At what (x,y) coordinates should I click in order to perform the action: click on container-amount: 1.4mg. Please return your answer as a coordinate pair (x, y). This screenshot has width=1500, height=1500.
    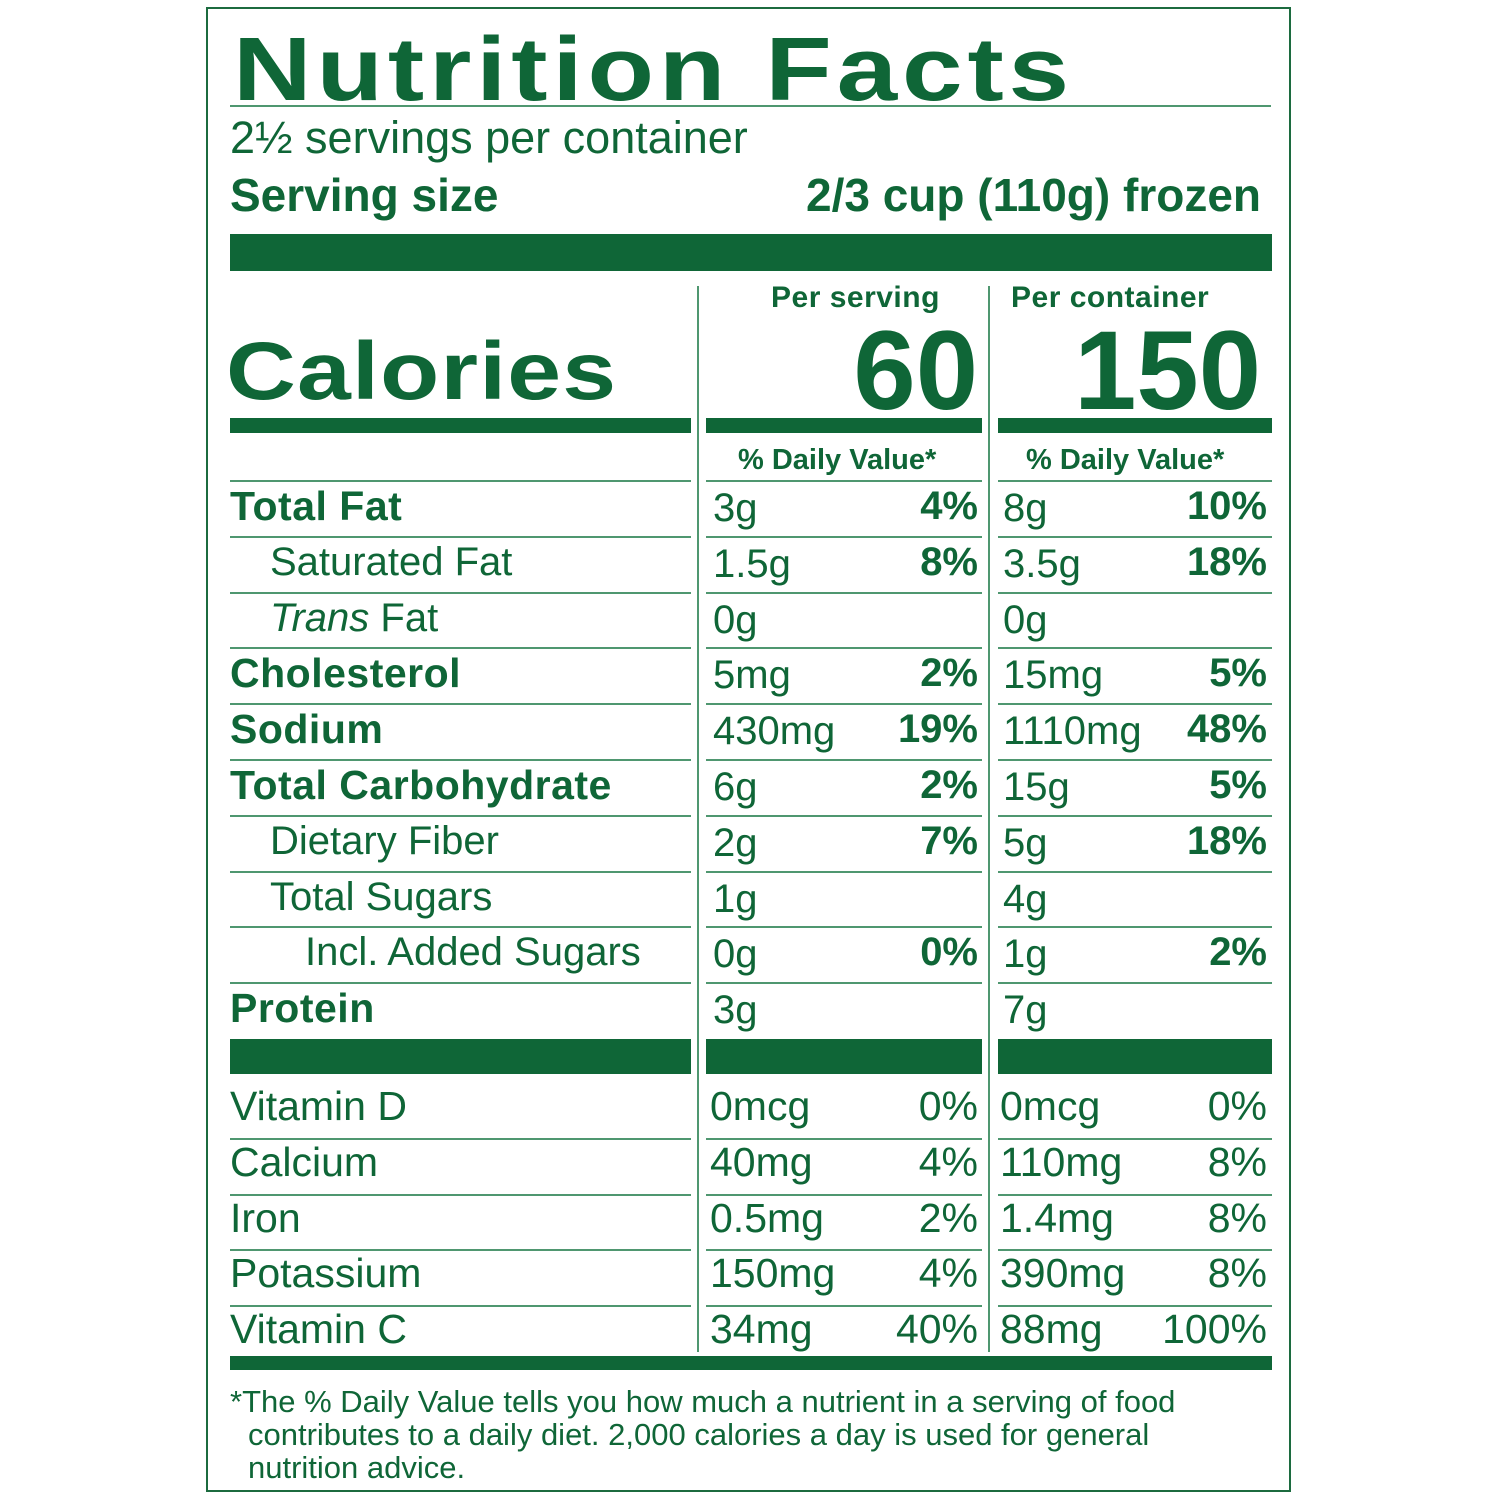
    Looking at the image, I should click on (1057, 1217).